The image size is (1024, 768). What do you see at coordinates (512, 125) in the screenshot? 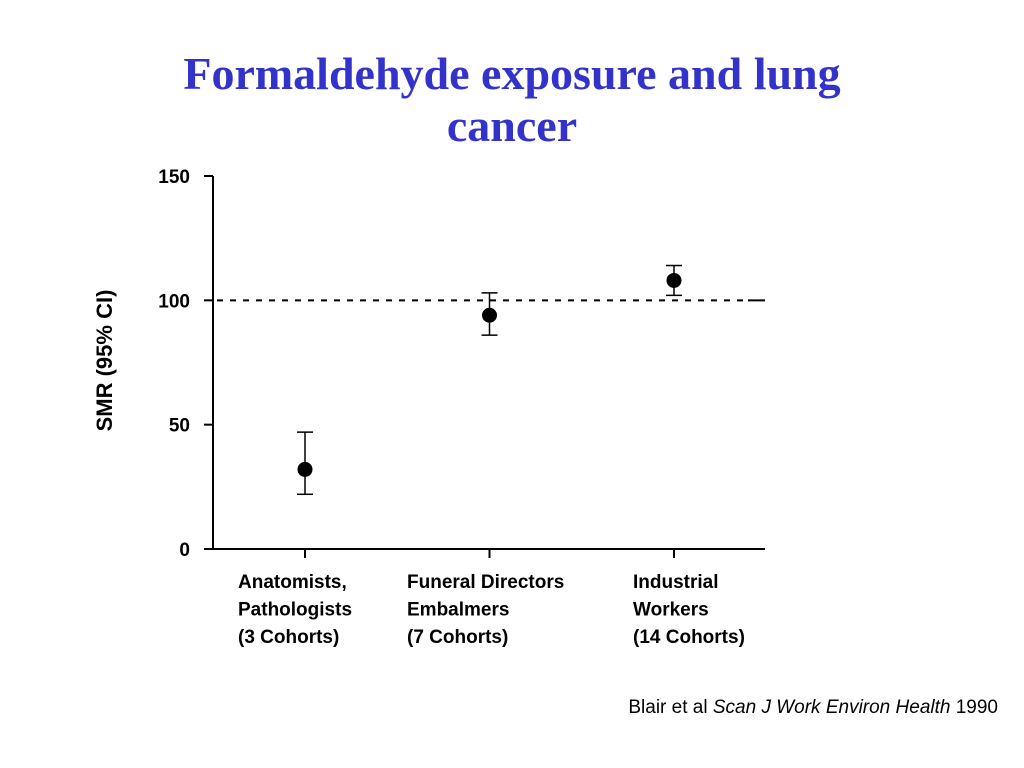
I see `title-line-2: cancer` at bounding box center [512, 125].